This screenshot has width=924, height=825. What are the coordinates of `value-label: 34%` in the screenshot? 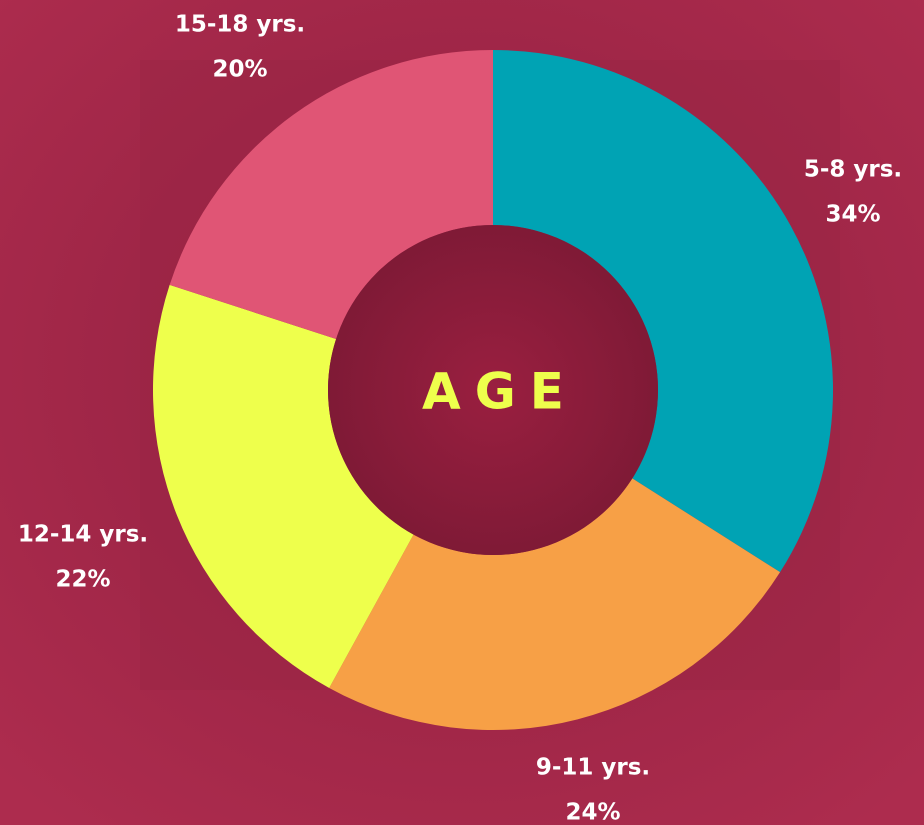 It's located at (852, 215).